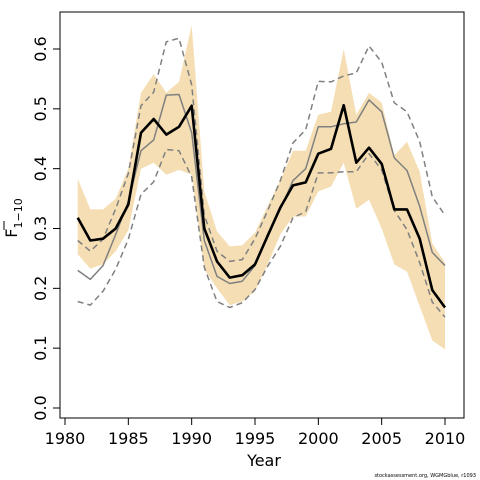 Image resolution: width=480 pixels, height=480 pixels. Describe the element at coordinates (40, 347) in the screenshot. I see `y-tick-label: 0.1` at that location.